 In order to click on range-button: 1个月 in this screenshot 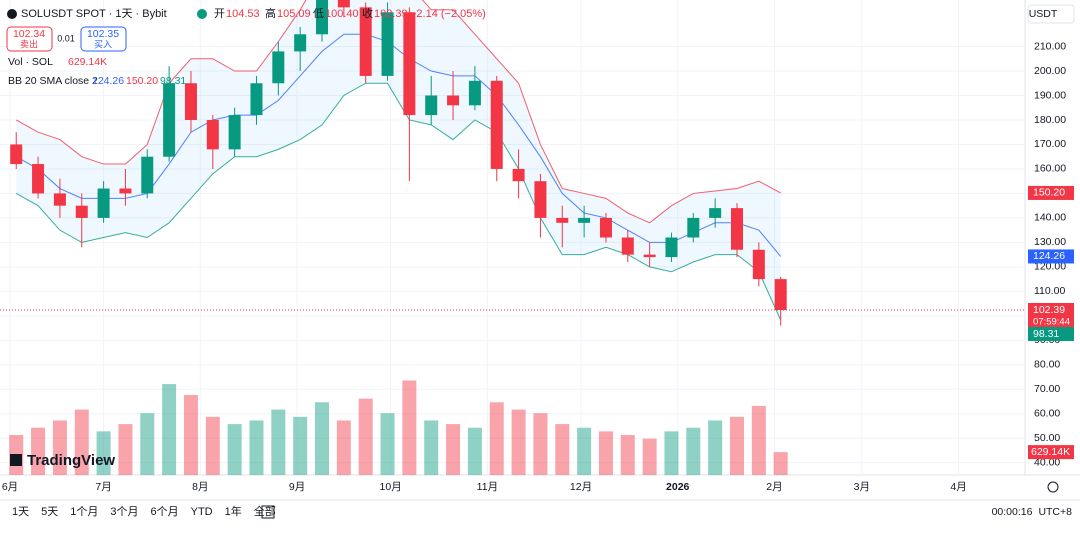, I will do `click(84, 511)`.